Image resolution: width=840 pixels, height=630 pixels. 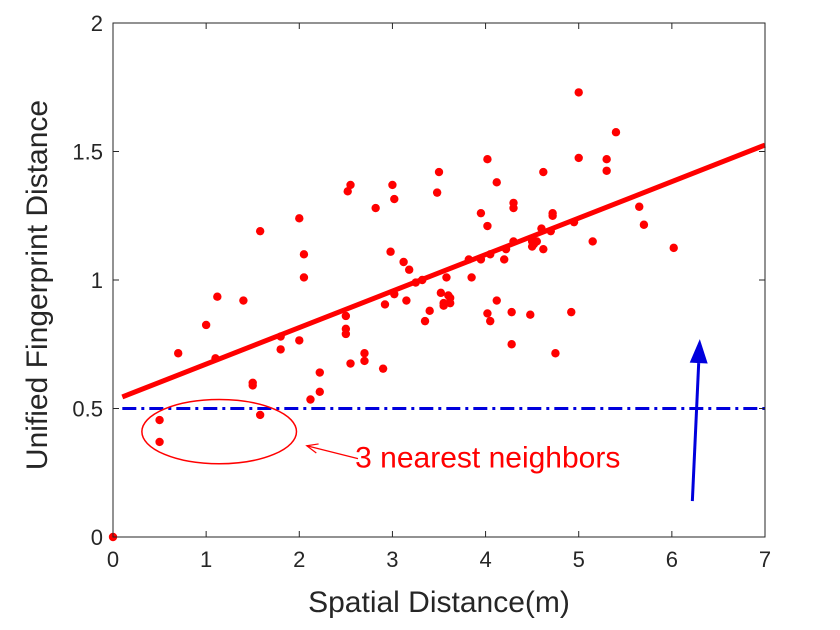 I want to click on x-tick-label: 2, so click(x=299, y=559).